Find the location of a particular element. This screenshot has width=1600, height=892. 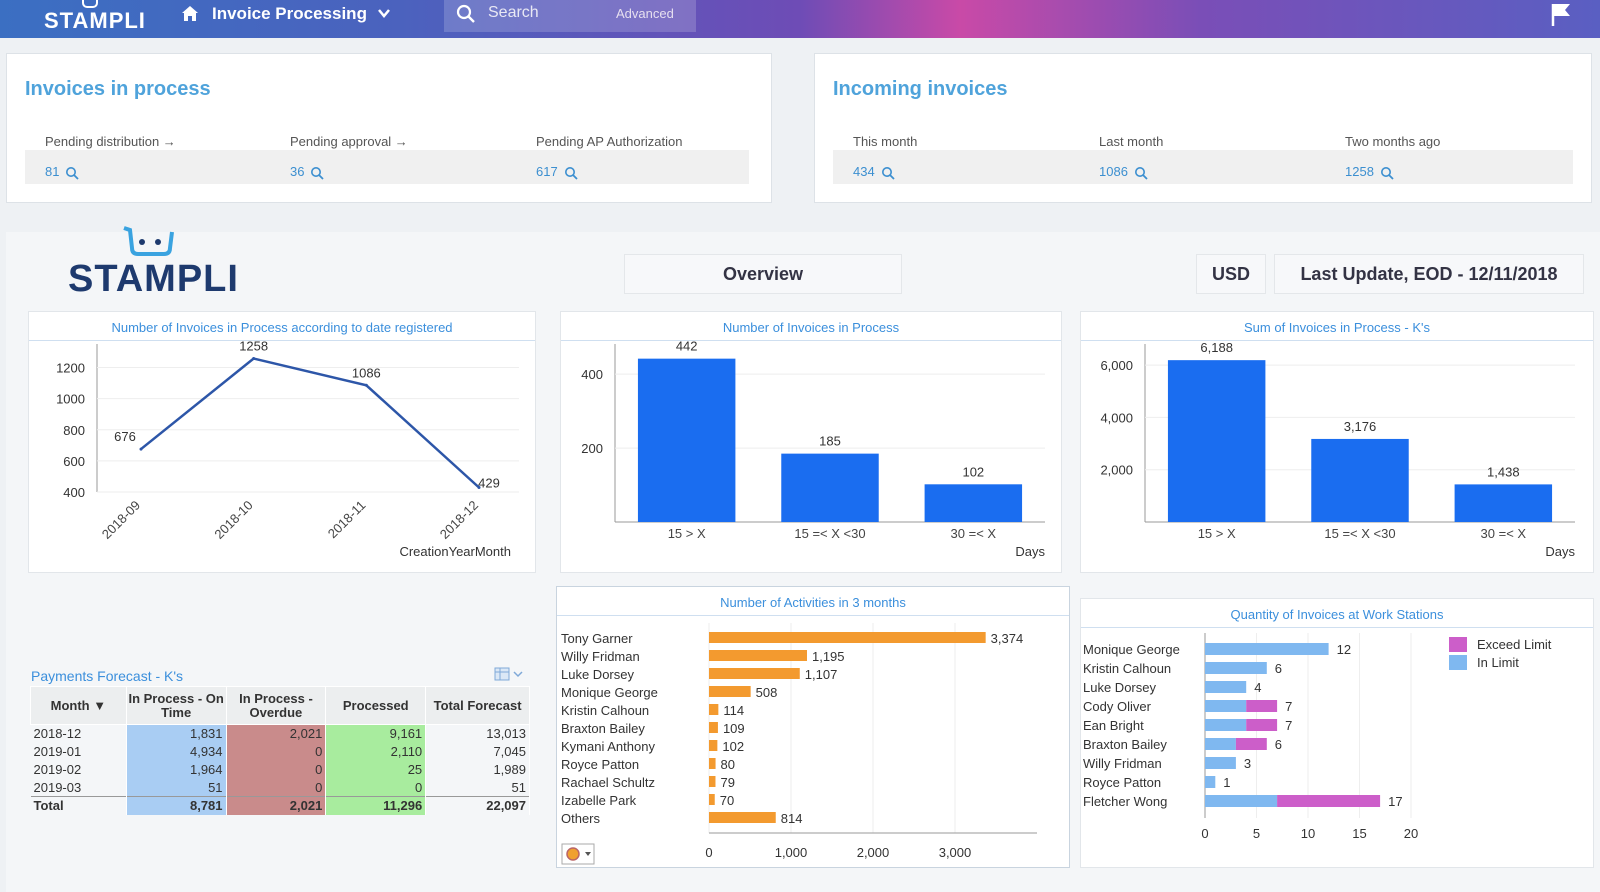

category-label: Izabelle Park is located at coordinates (599, 800).